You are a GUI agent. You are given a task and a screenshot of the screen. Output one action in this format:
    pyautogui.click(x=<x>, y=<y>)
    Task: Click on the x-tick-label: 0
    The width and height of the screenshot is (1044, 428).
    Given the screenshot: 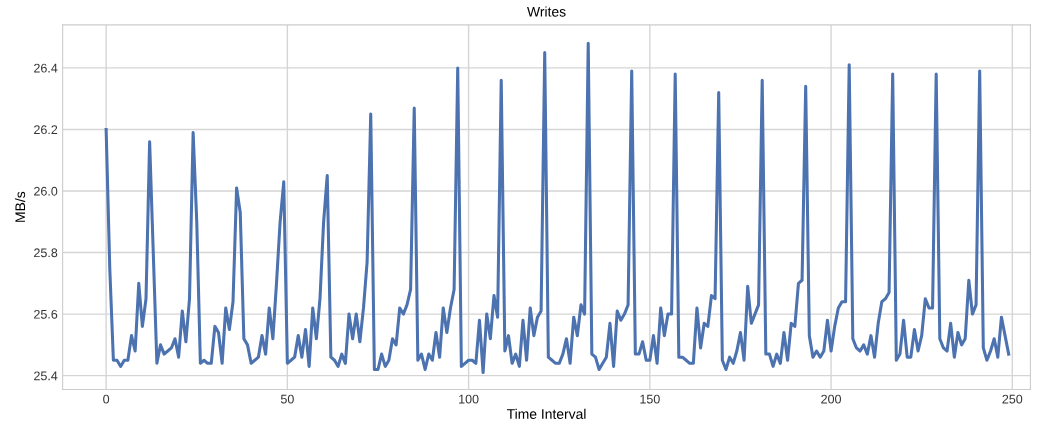 What is the action you would take?
    pyautogui.click(x=106, y=399)
    